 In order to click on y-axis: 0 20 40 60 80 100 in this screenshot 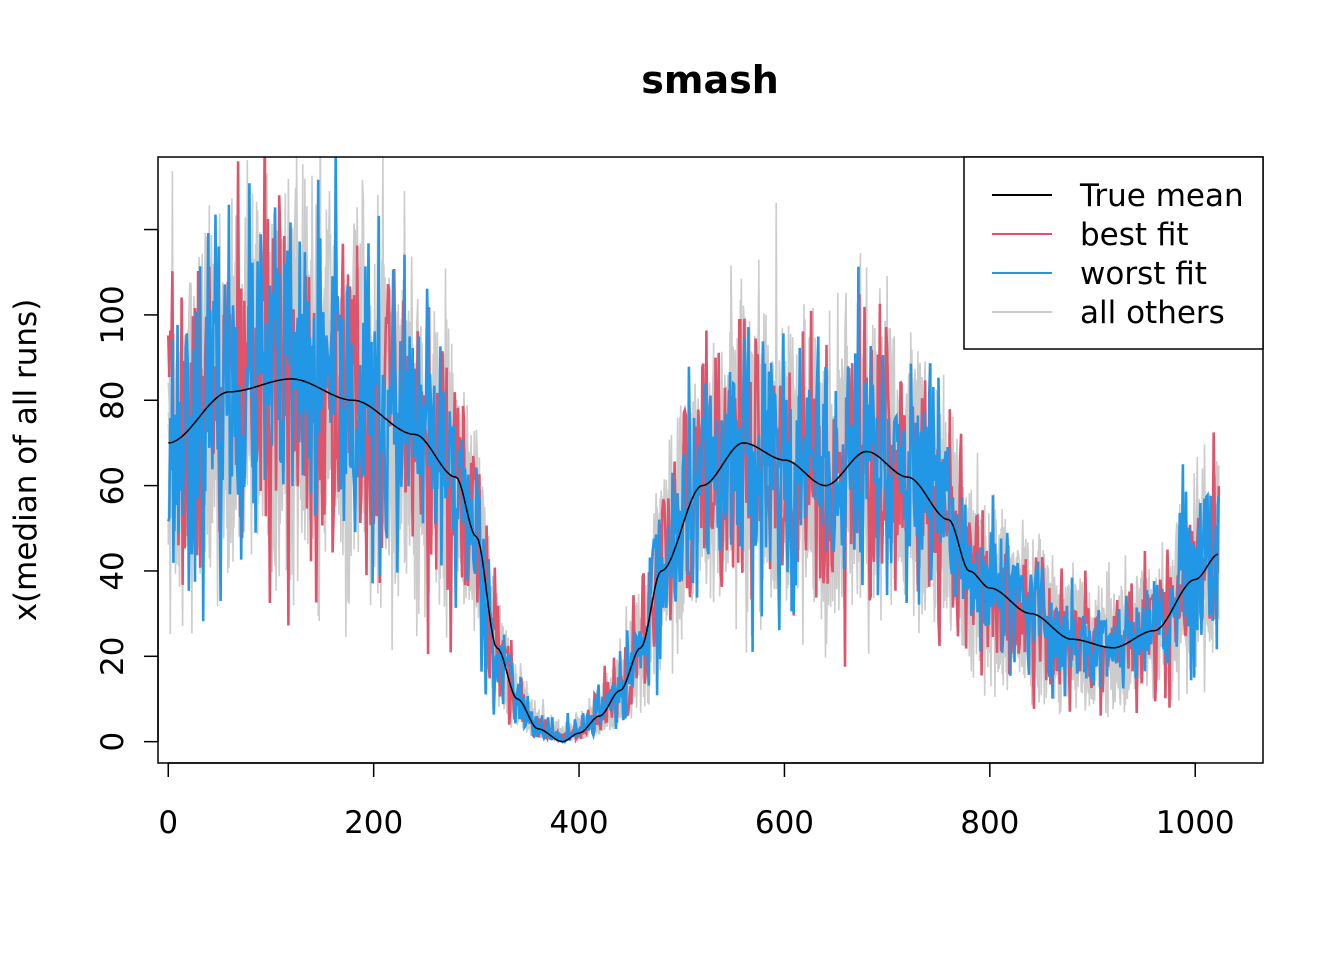, I will do `click(127, 490)`.